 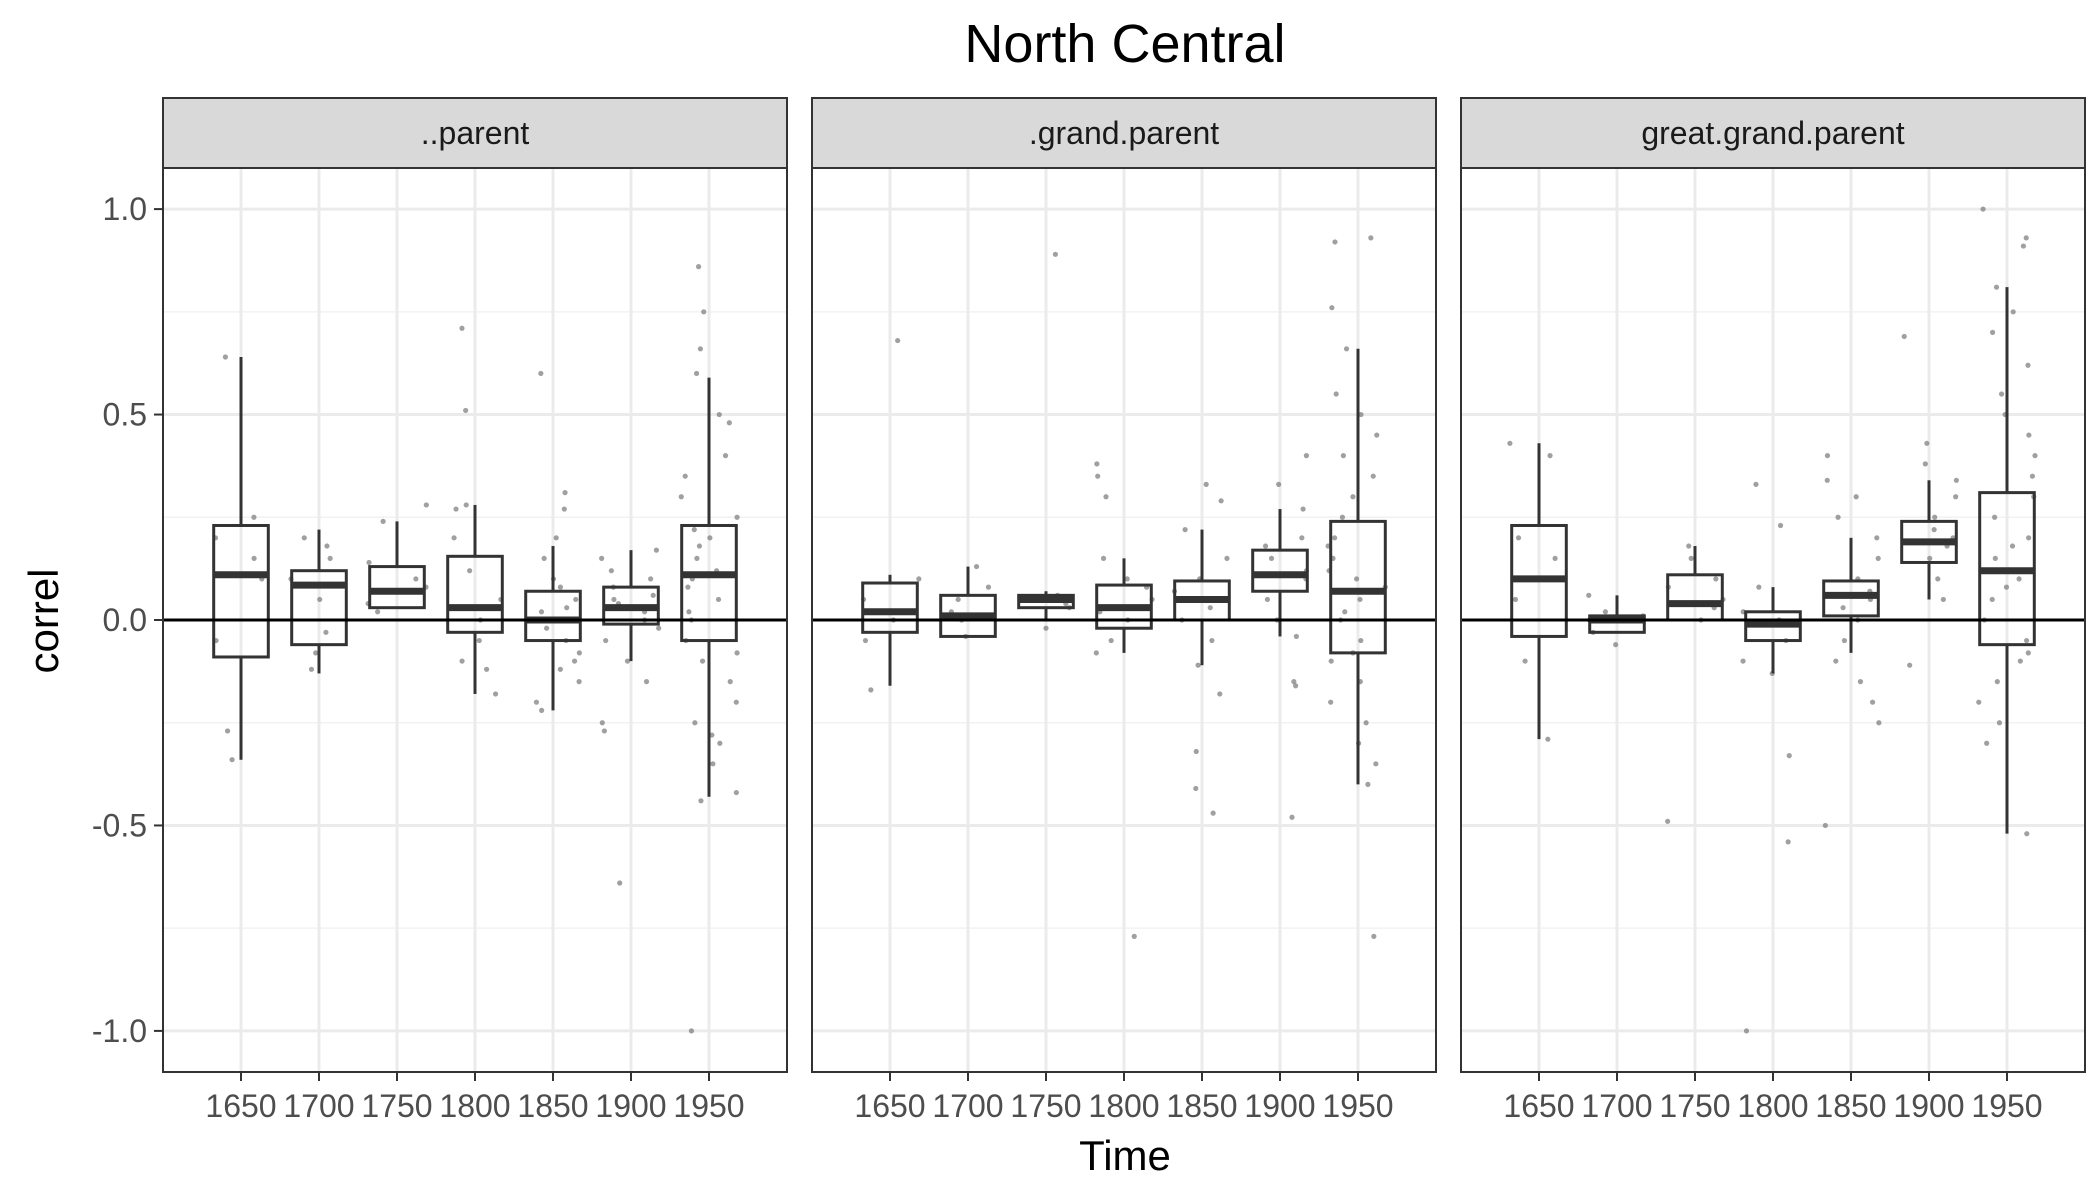 What do you see at coordinates (125, 415) in the screenshot?
I see `y-tick-label: 0.5` at bounding box center [125, 415].